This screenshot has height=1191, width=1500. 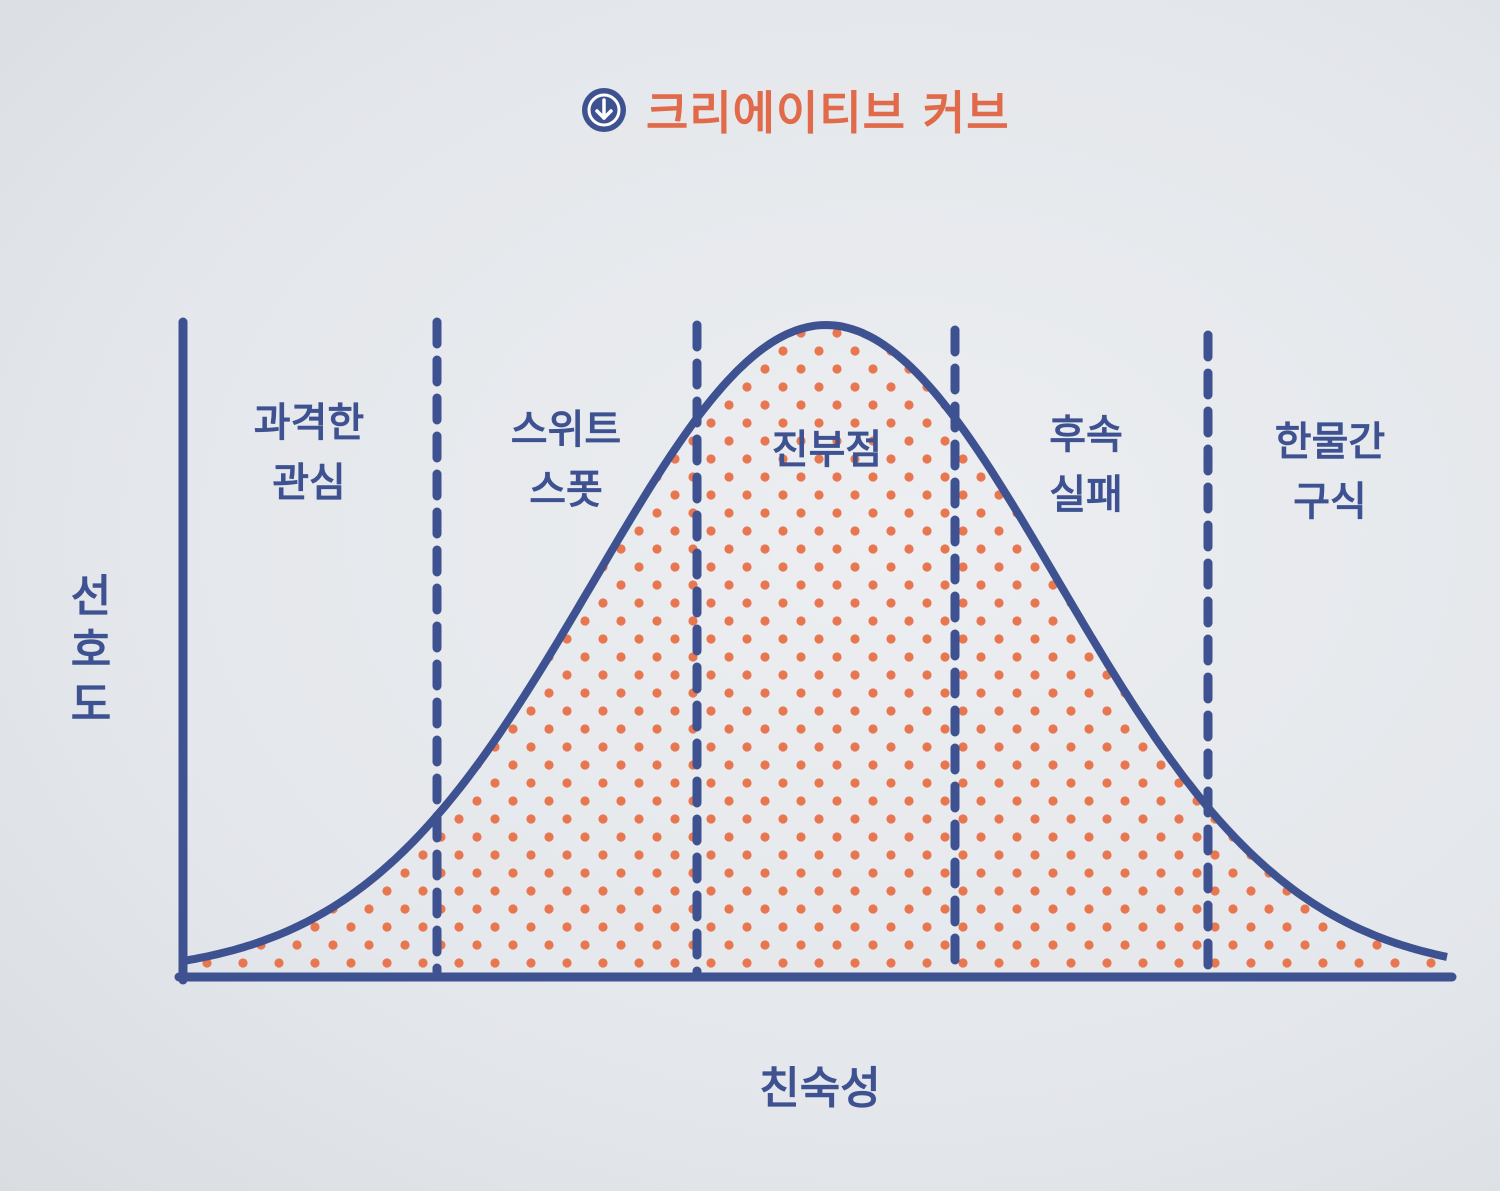 What do you see at coordinates (828, 113) in the screenshot?
I see `figure-title: 크리에이티브 커브` at bounding box center [828, 113].